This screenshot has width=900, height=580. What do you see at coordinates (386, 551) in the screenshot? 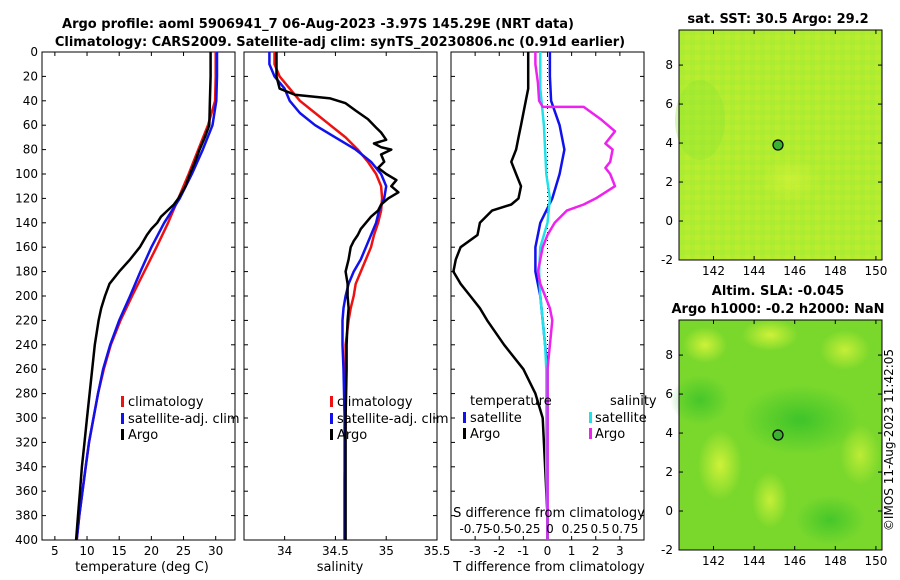
I see `x-tick-label: 35` at bounding box center [386, 551].